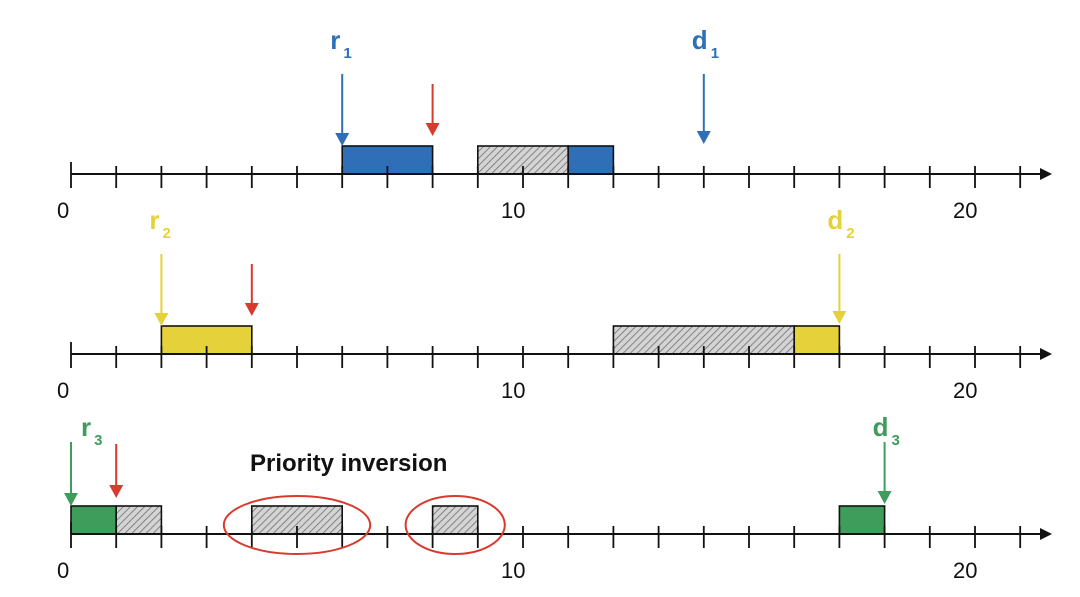 This screenshot has width=1080, height=597. What do you see at coordinates (895, 440) in the screenshot?
I see `timeline-3-deadline-label-subscript: 3` at bounding box center [895, 440].